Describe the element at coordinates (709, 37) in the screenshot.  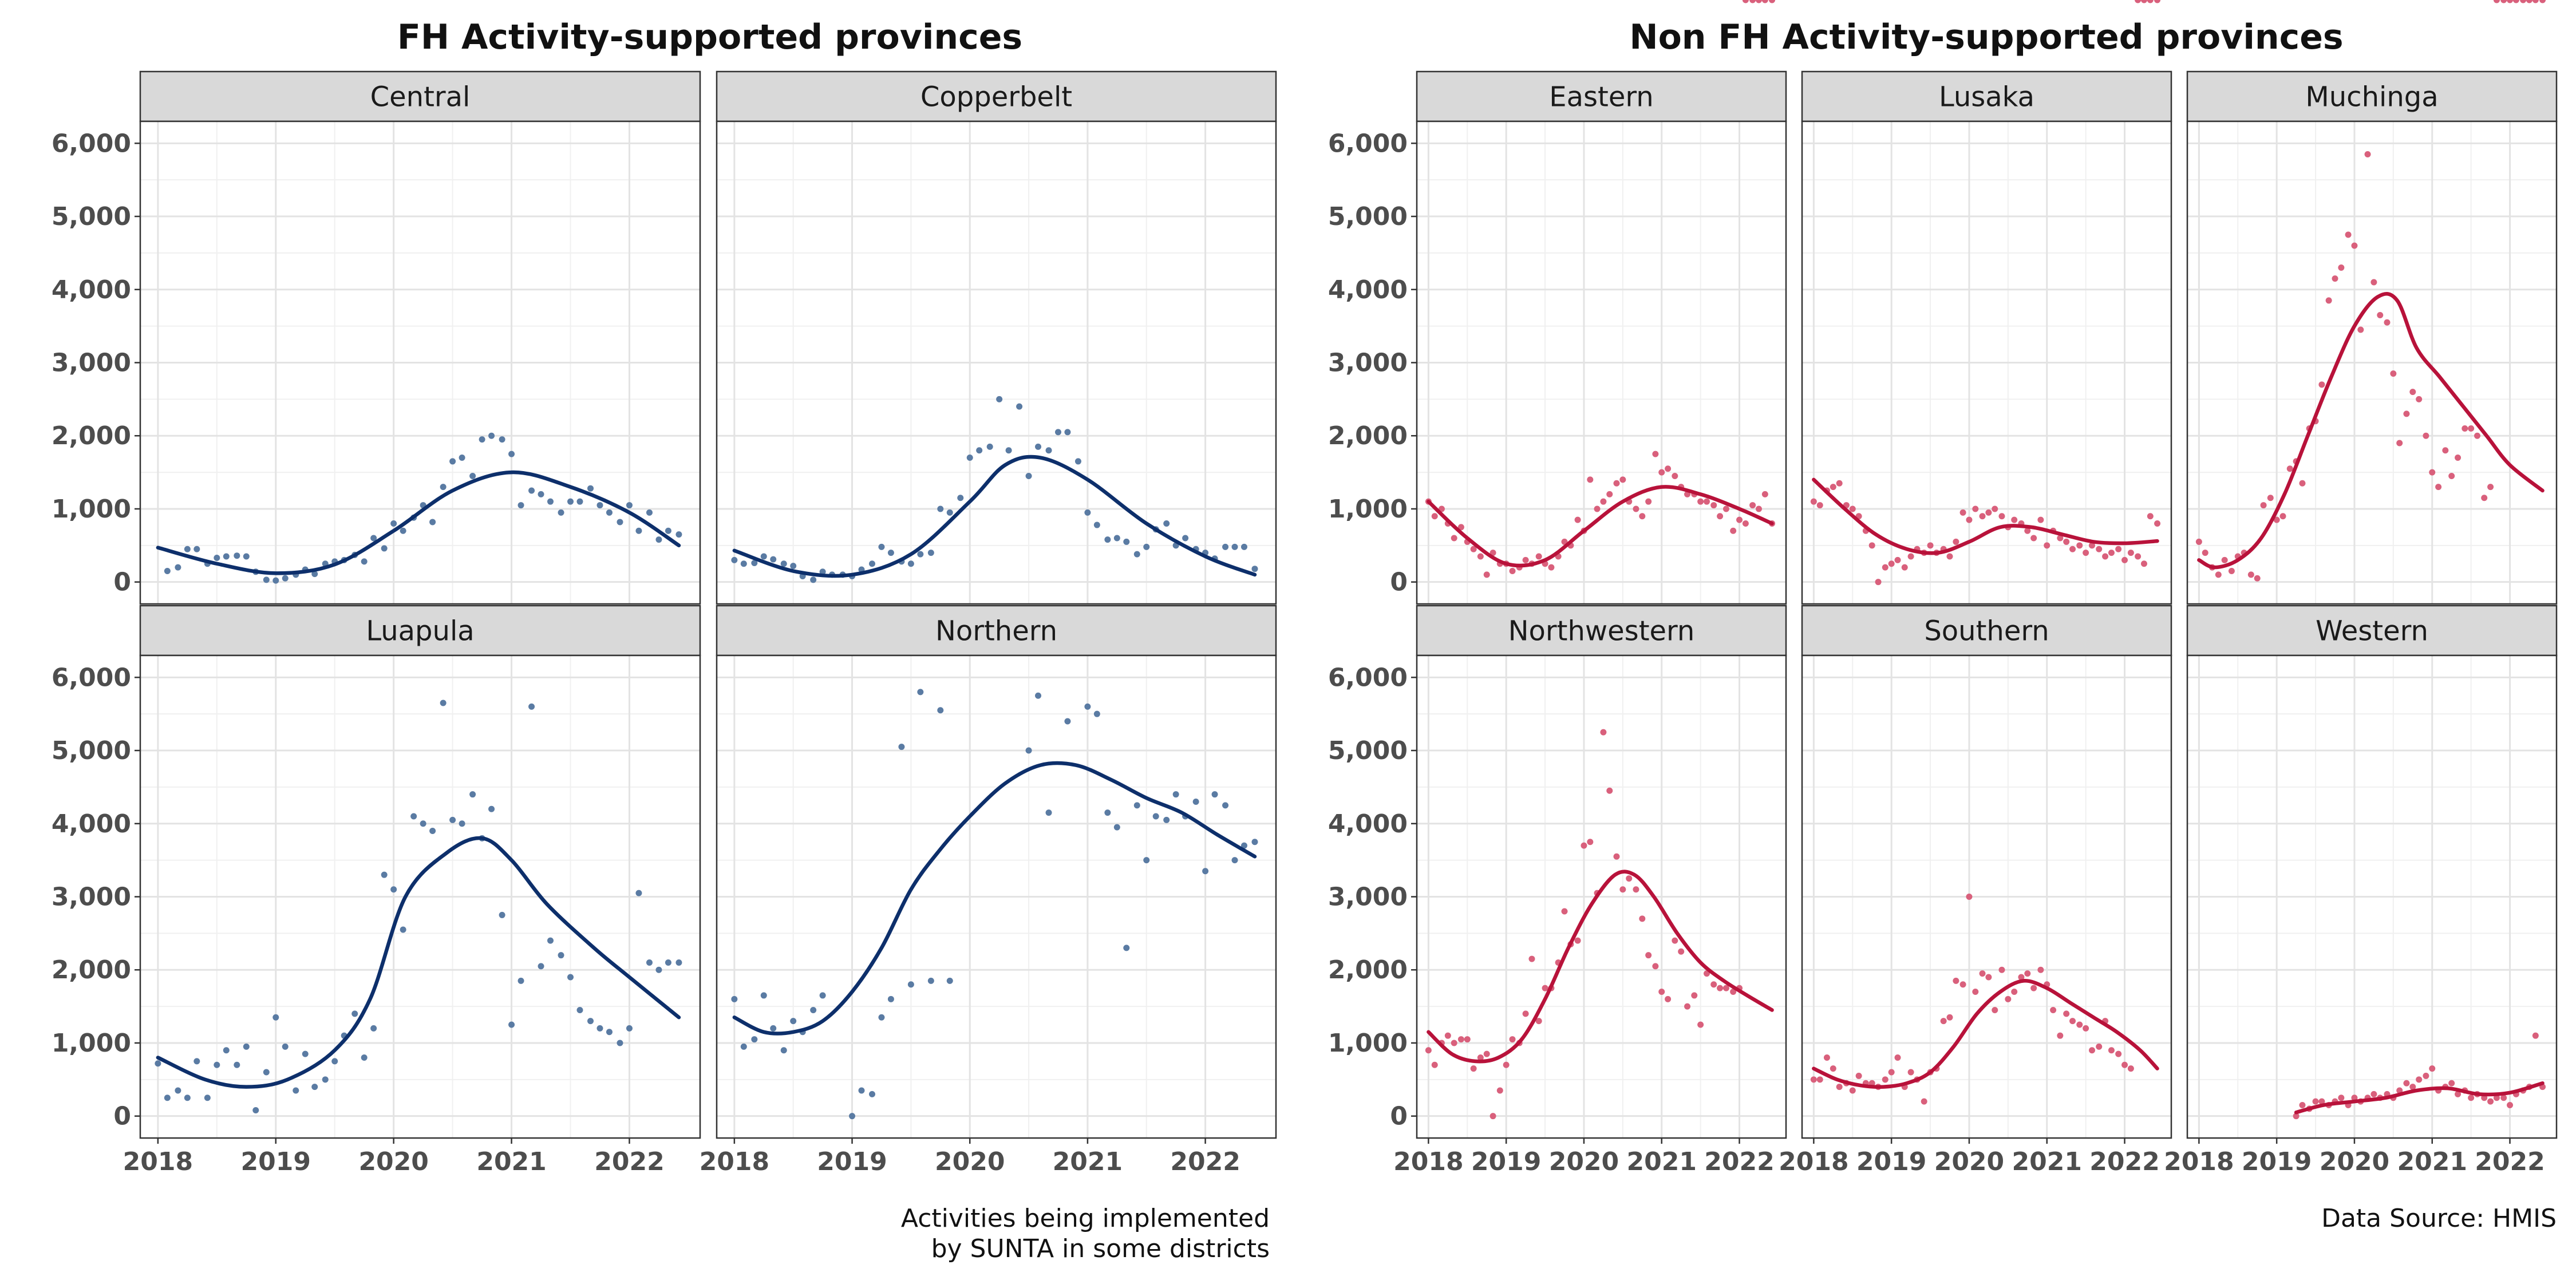
I see `group-title-fh: FH Activity-supported provinces` at that location.